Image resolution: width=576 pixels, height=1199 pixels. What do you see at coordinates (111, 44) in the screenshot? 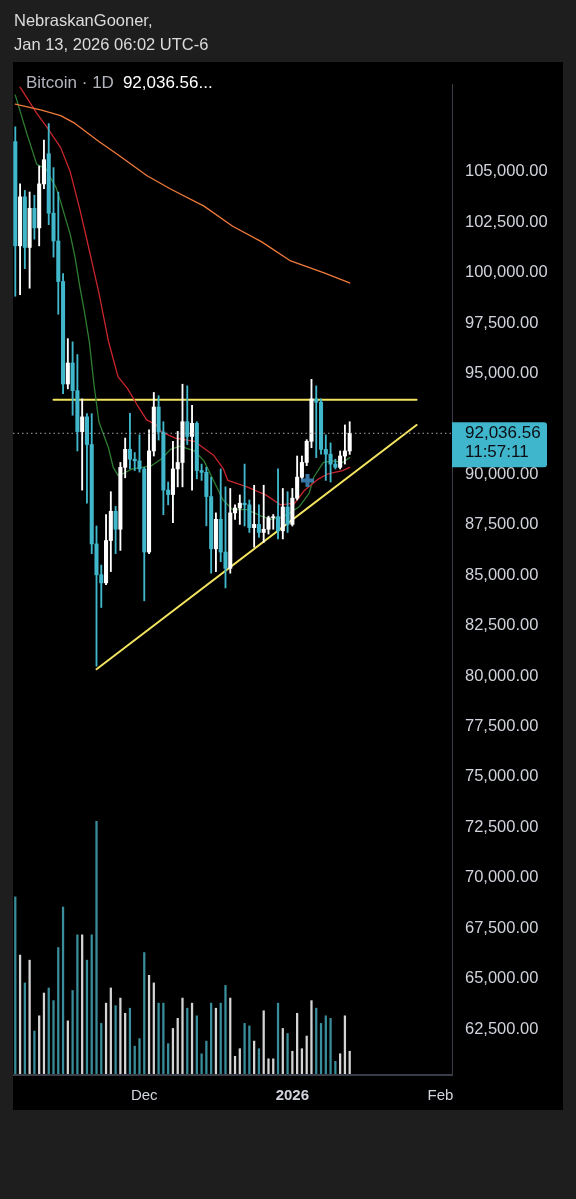
I see `chart-subtitle: Jan 13, 2026 06:02 UTC-6` at bounding box center [111, 44].